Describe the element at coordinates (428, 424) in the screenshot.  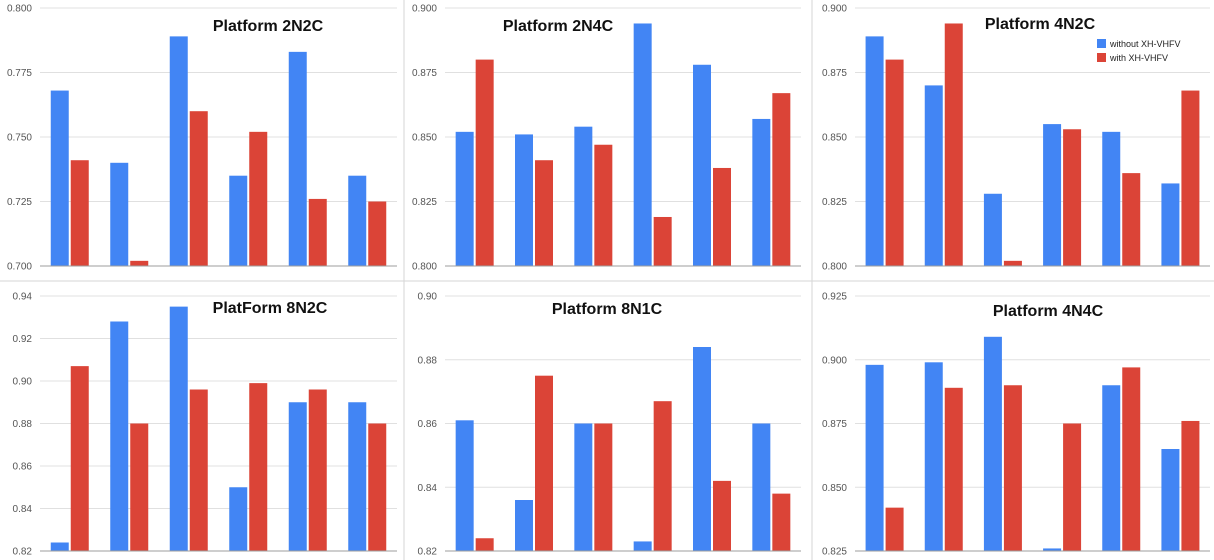
I see `y-tick-label: 0.86` at that location.